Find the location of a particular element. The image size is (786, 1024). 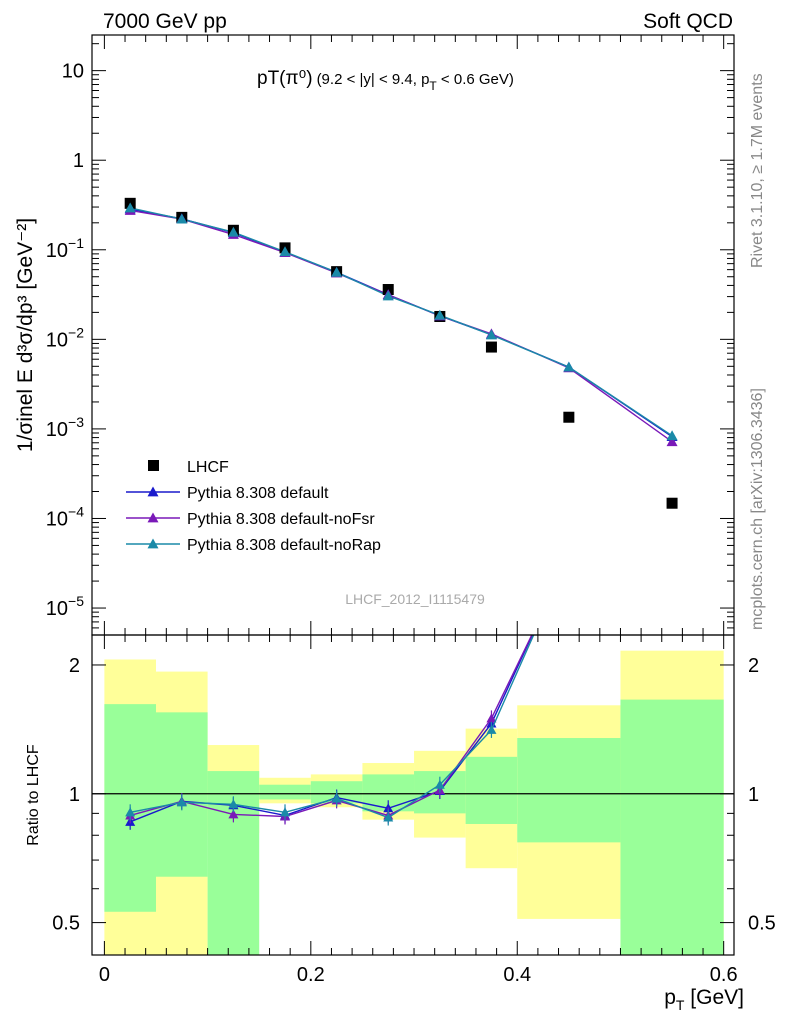

legend-label: LHCF is located at coordinates (208, 467).